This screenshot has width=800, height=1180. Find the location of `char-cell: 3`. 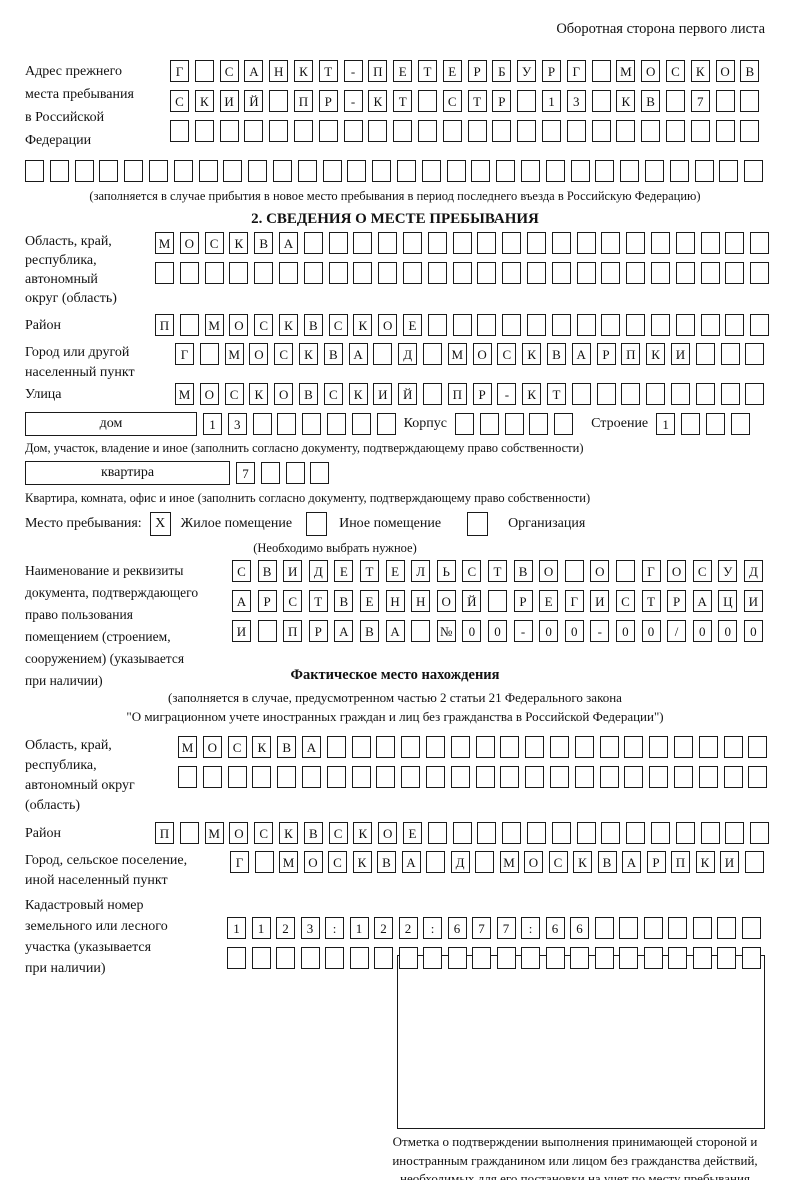

char-cell: 3 is located at coordinates (576, 101).